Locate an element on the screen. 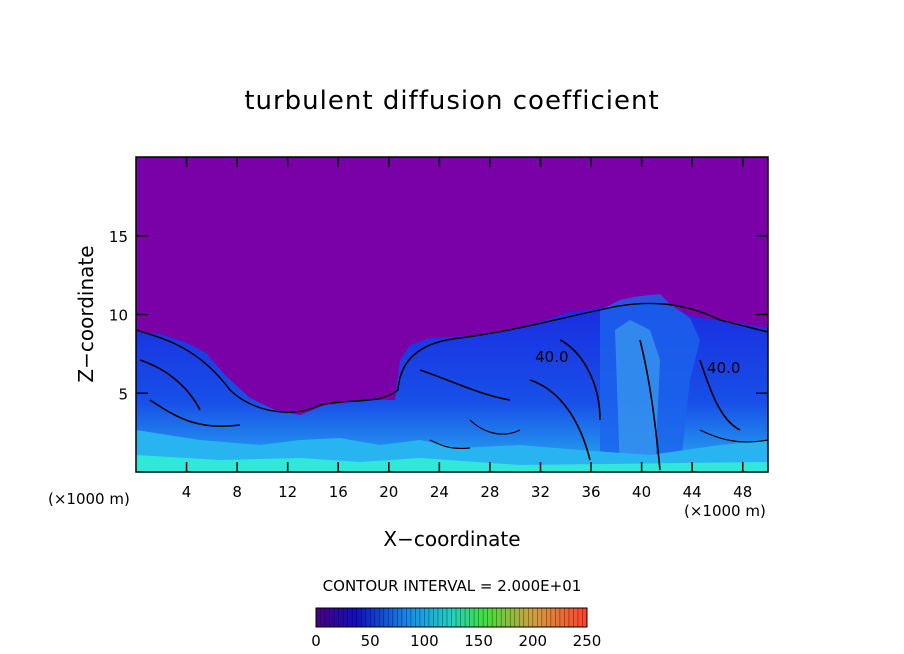  colorbar-tick-label: 200 is located at coordinates (532, 641).